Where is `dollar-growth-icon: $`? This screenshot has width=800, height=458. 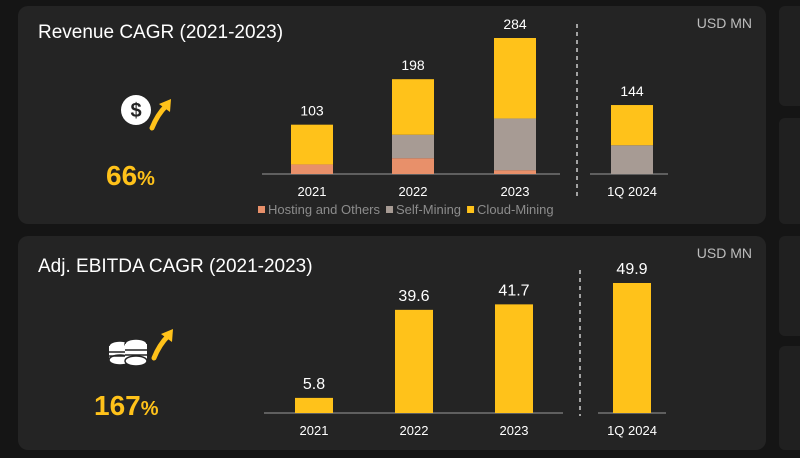
dollar-growth-icon: $ is located at coordinates (146, 113).